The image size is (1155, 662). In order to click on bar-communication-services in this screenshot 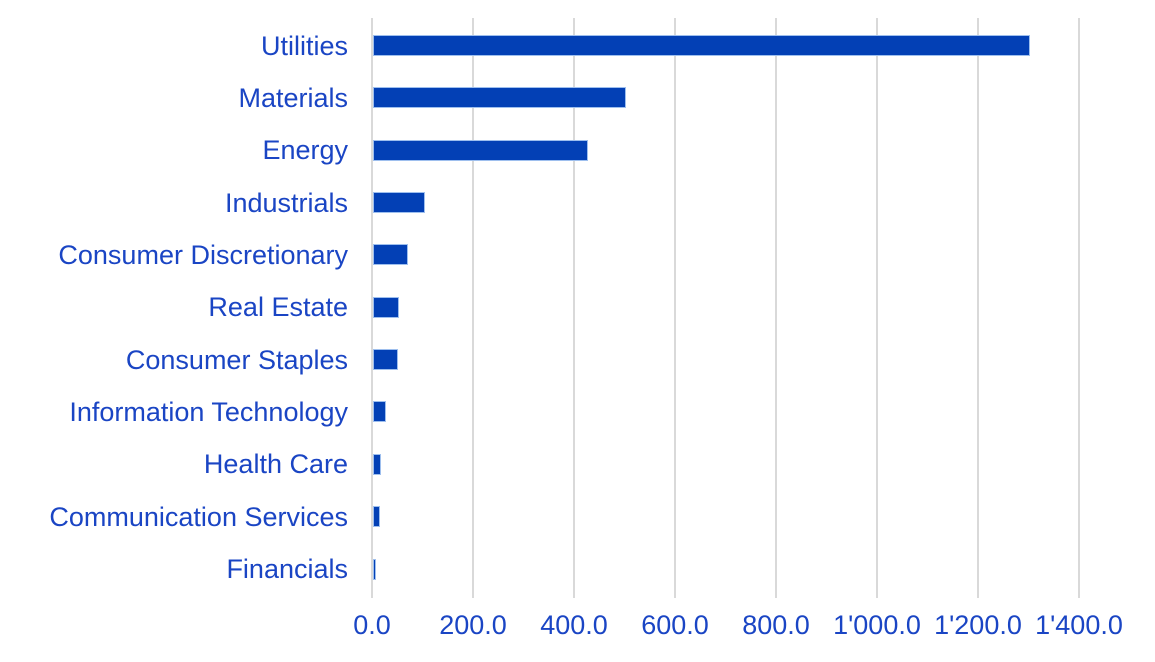, I will do `click(377, 517)`.